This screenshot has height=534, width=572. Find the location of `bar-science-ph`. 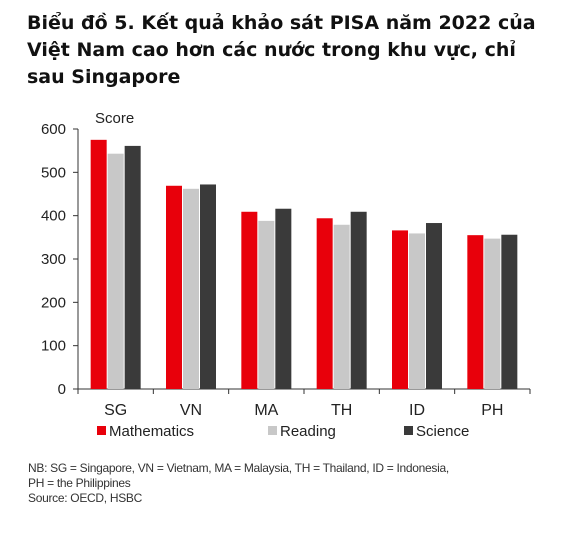

bar-science-ph is located at coordinates (509, 311).